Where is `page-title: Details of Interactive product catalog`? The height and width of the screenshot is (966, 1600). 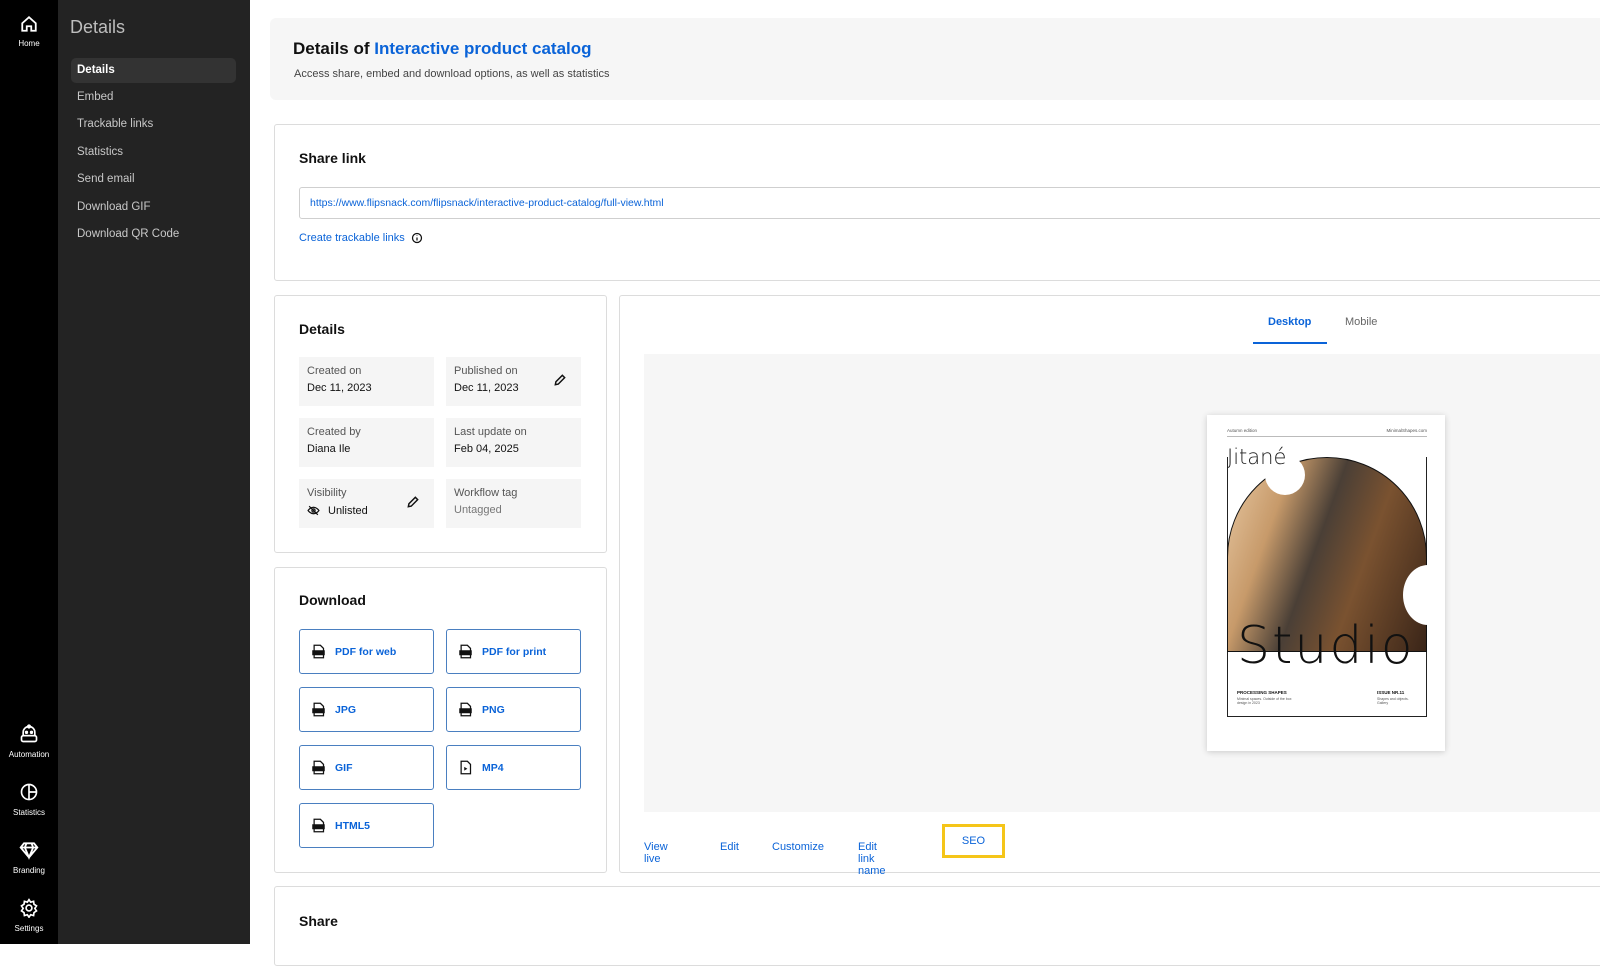
page-title: Details of Interactive product catalog is located at coordinates (442, 48).